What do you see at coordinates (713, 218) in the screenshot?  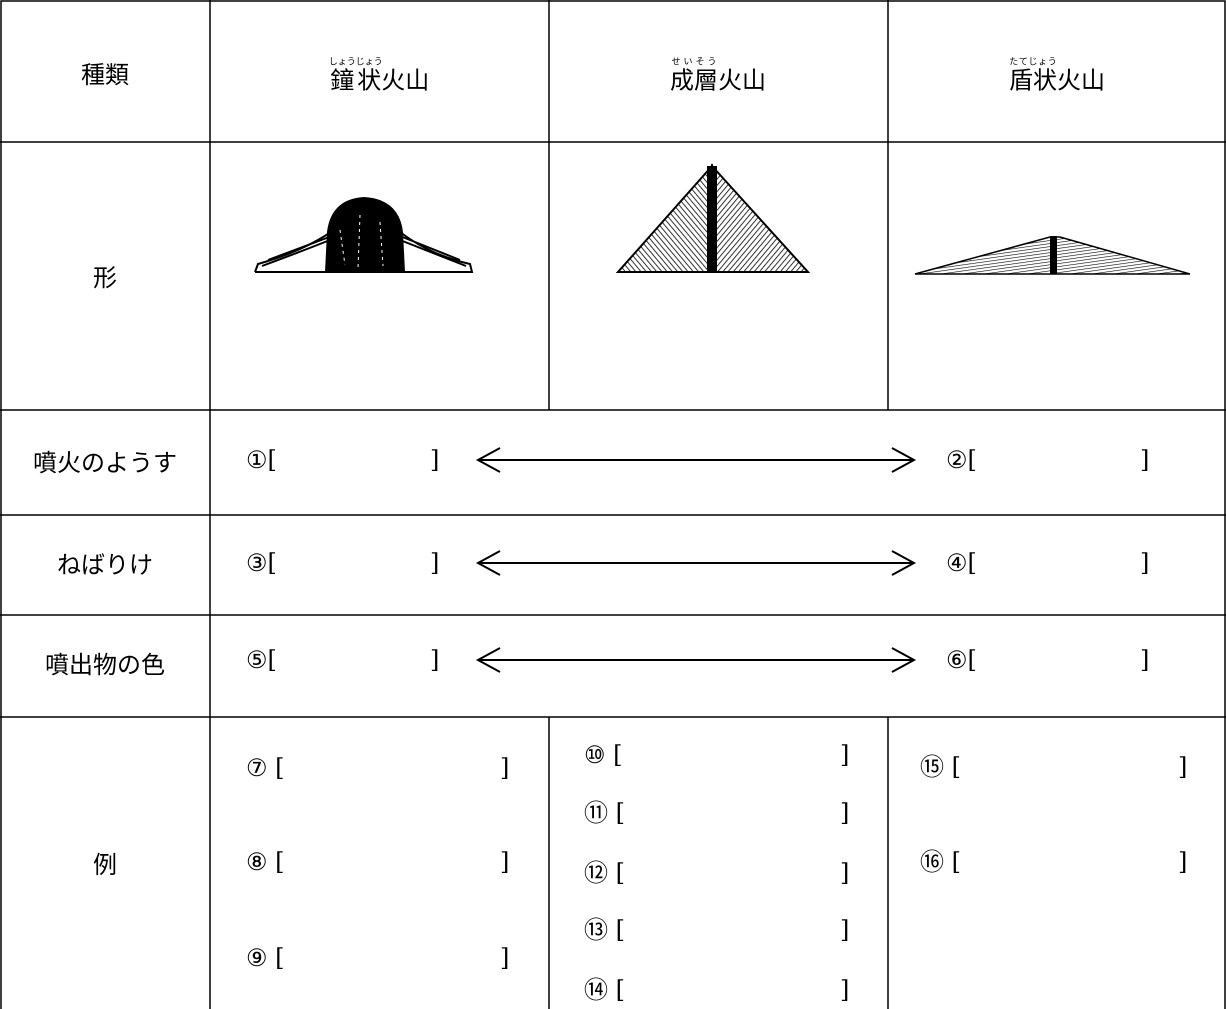 I see `strato-volcano` at bounding box center [713, 218].